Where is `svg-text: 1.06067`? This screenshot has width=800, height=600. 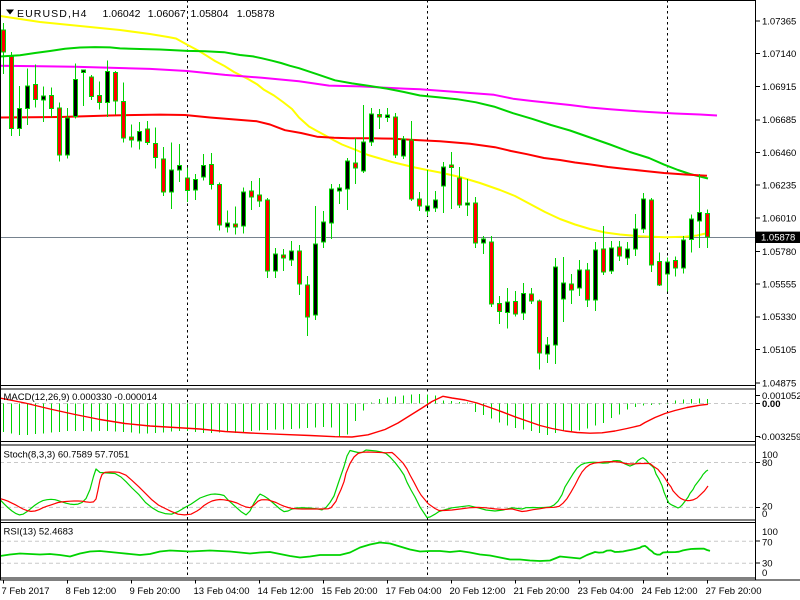
svg-text: 1.06067 is located at coordinates (167, 14).